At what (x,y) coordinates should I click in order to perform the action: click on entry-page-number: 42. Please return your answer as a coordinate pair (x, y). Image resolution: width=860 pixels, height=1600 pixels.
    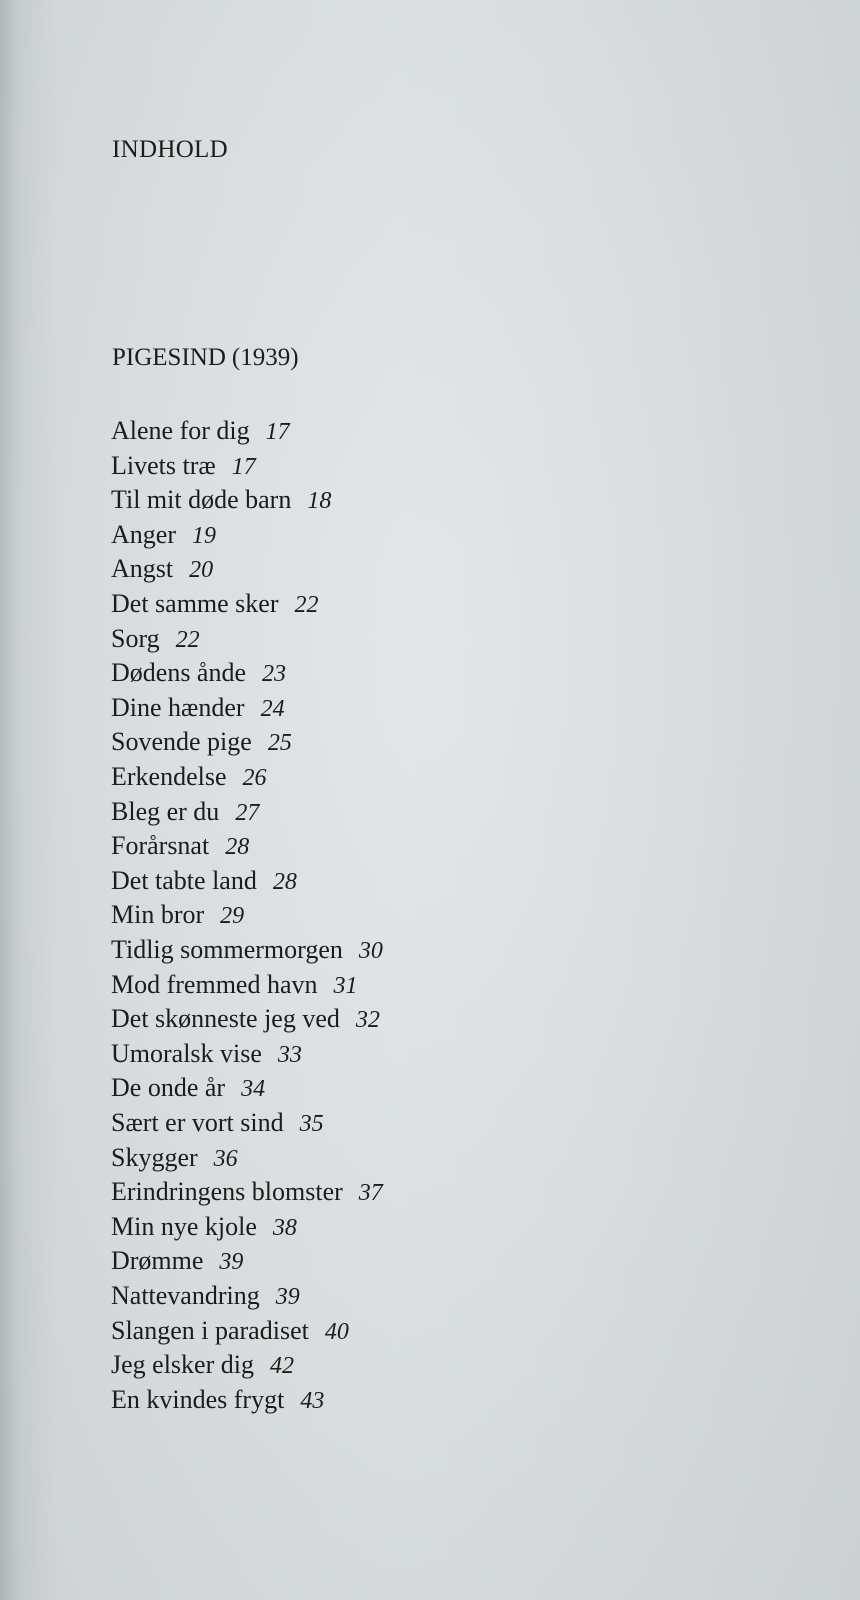
    Looking at the image, I should click on (281, 1366).